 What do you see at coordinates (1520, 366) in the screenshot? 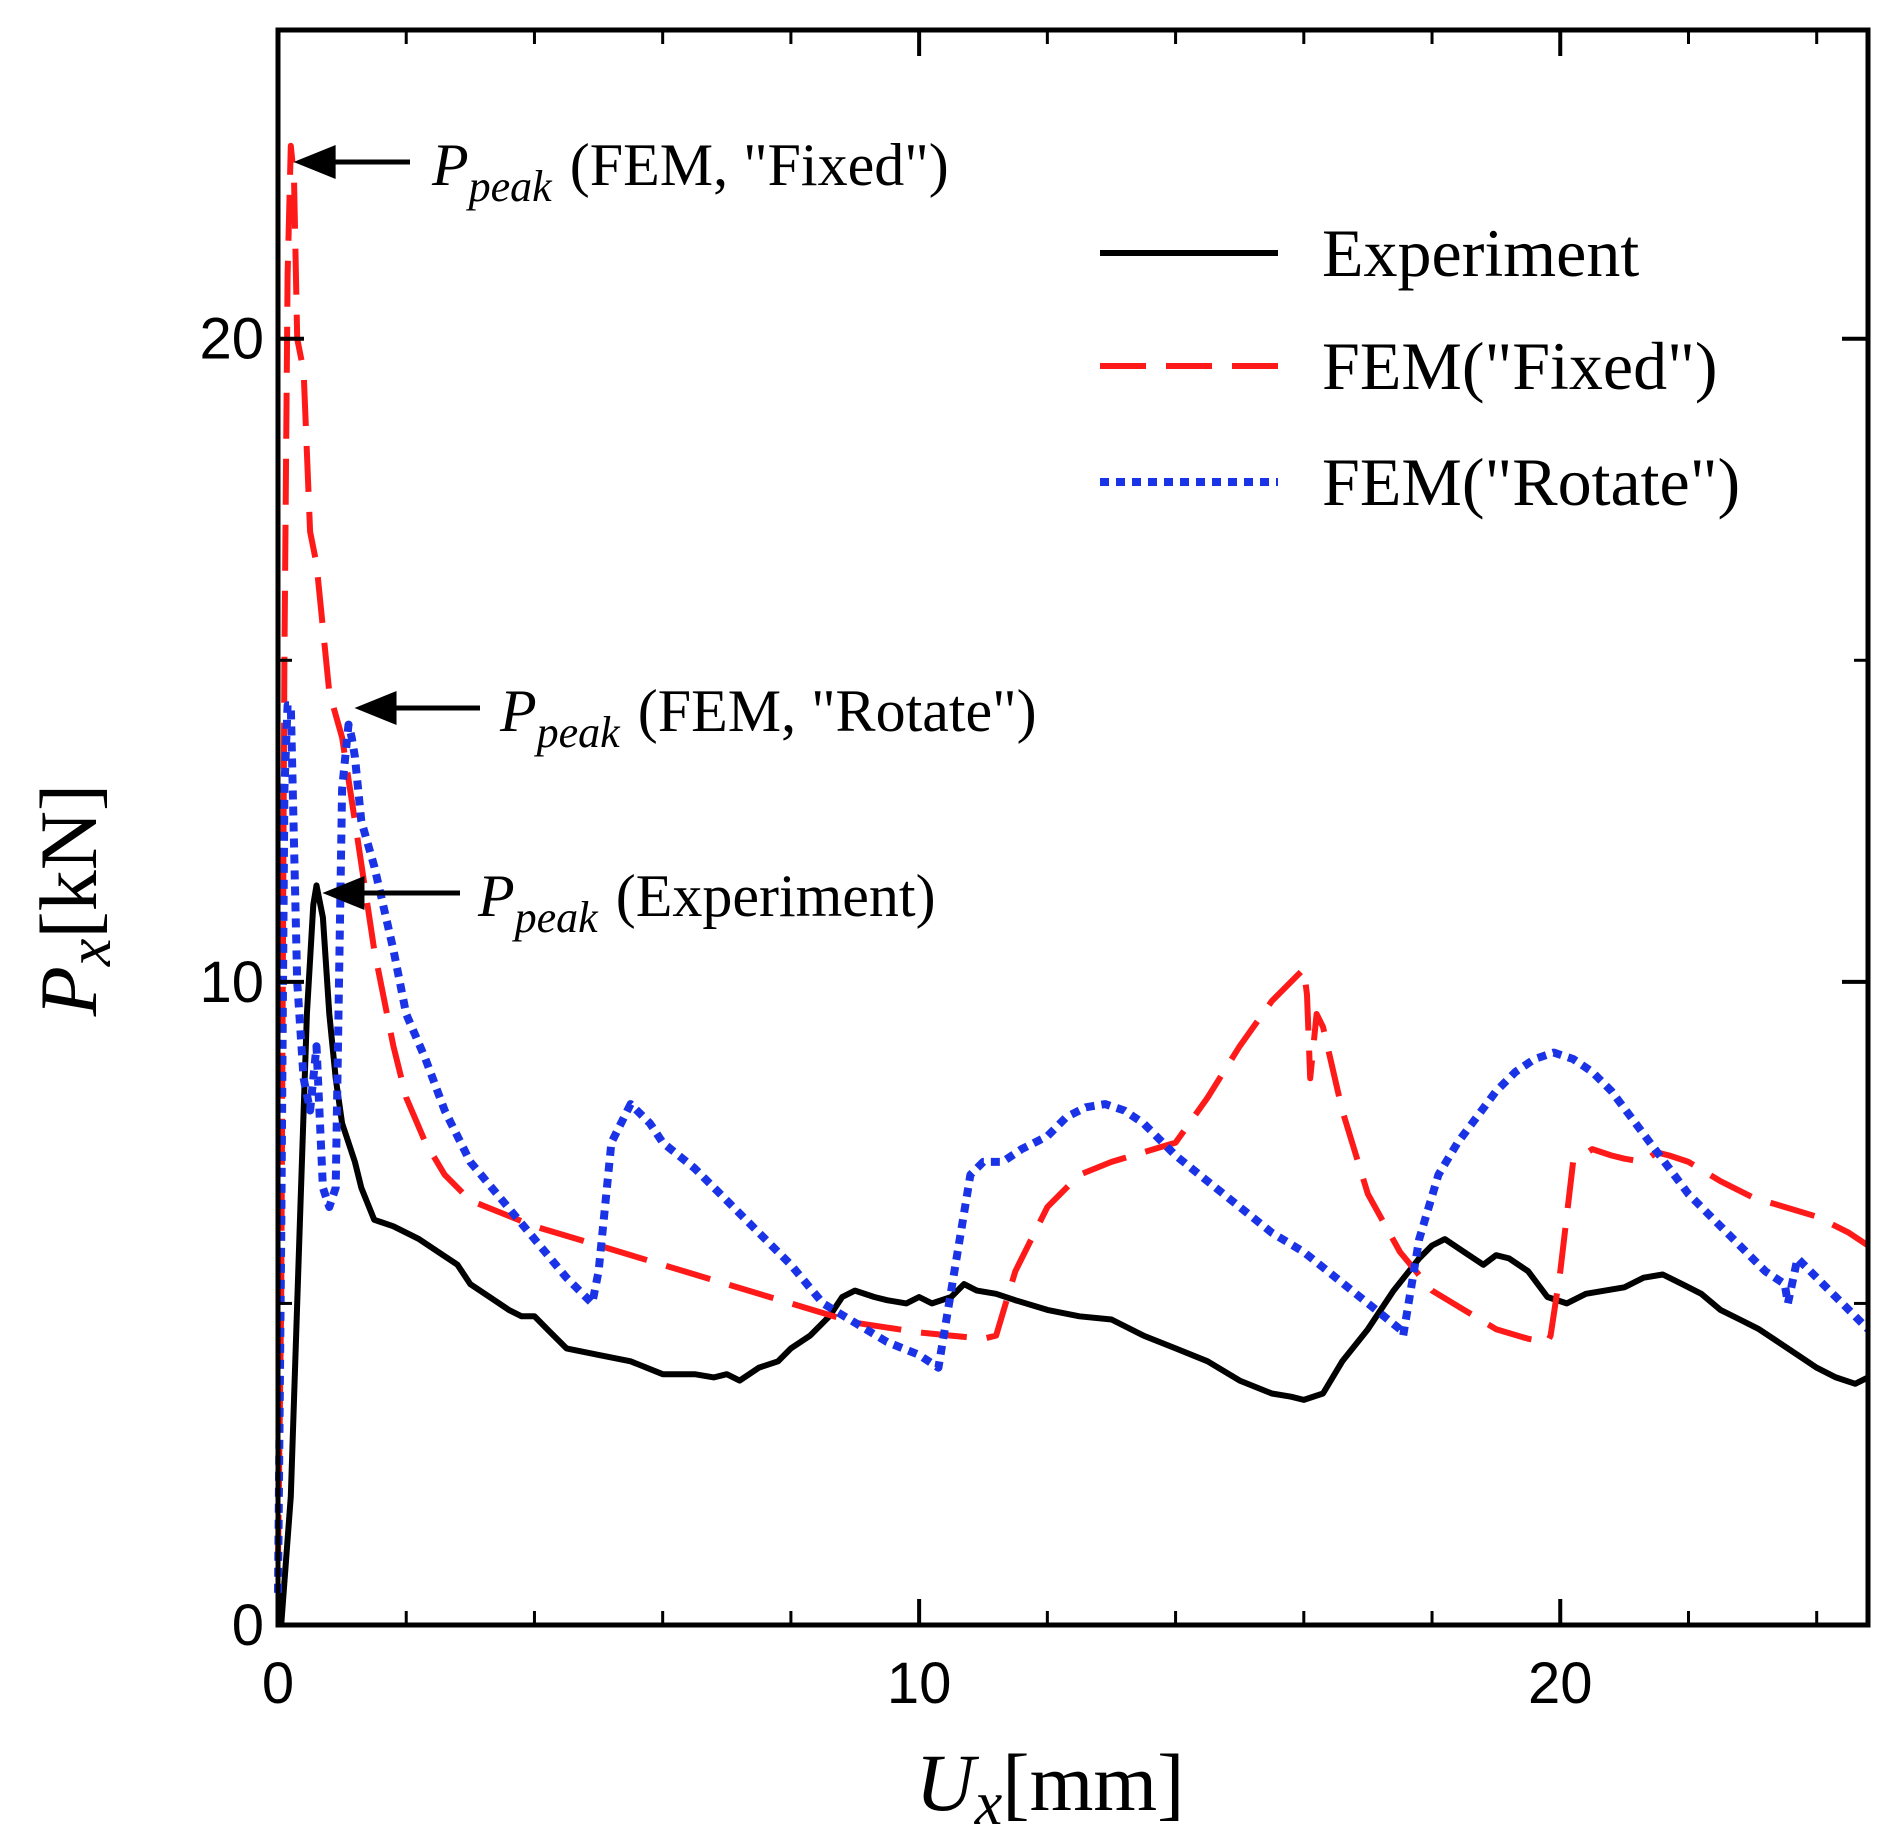
I see `legend-label-fem-fixed: FEM("Fixed")` at bounding box center [1520, 366].